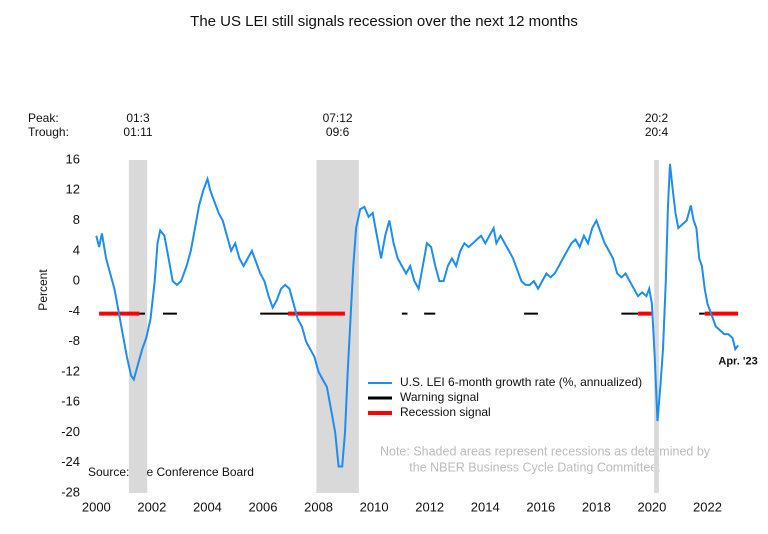  What do you see at coordinates (138, 118) in the screenshot?
I see `peak-date: 01:3` at bounding box center [138, 118].